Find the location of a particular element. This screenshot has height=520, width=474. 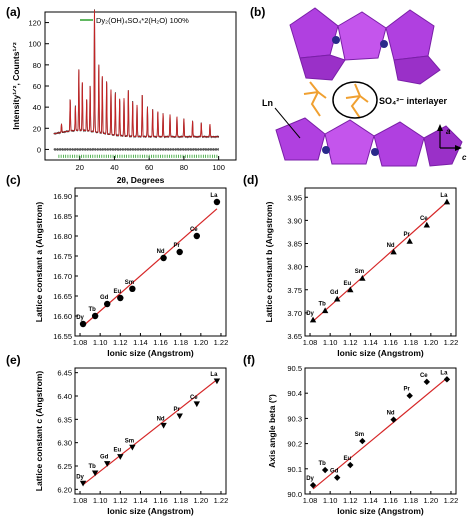

plot-frame is located at coordinates (150, 262).